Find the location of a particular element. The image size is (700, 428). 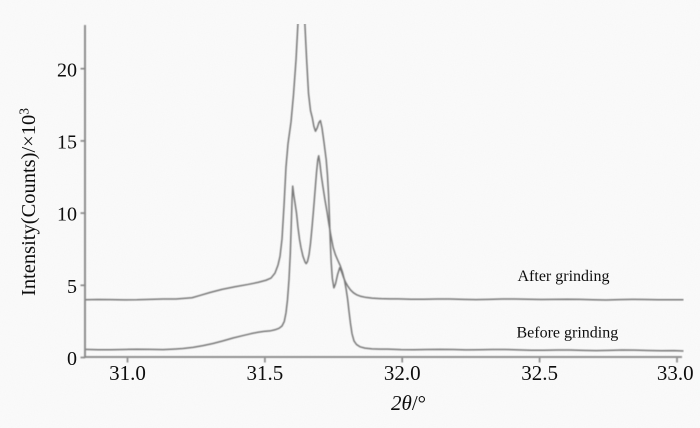

svg-text: 20 is located at coordinates (67, 70).